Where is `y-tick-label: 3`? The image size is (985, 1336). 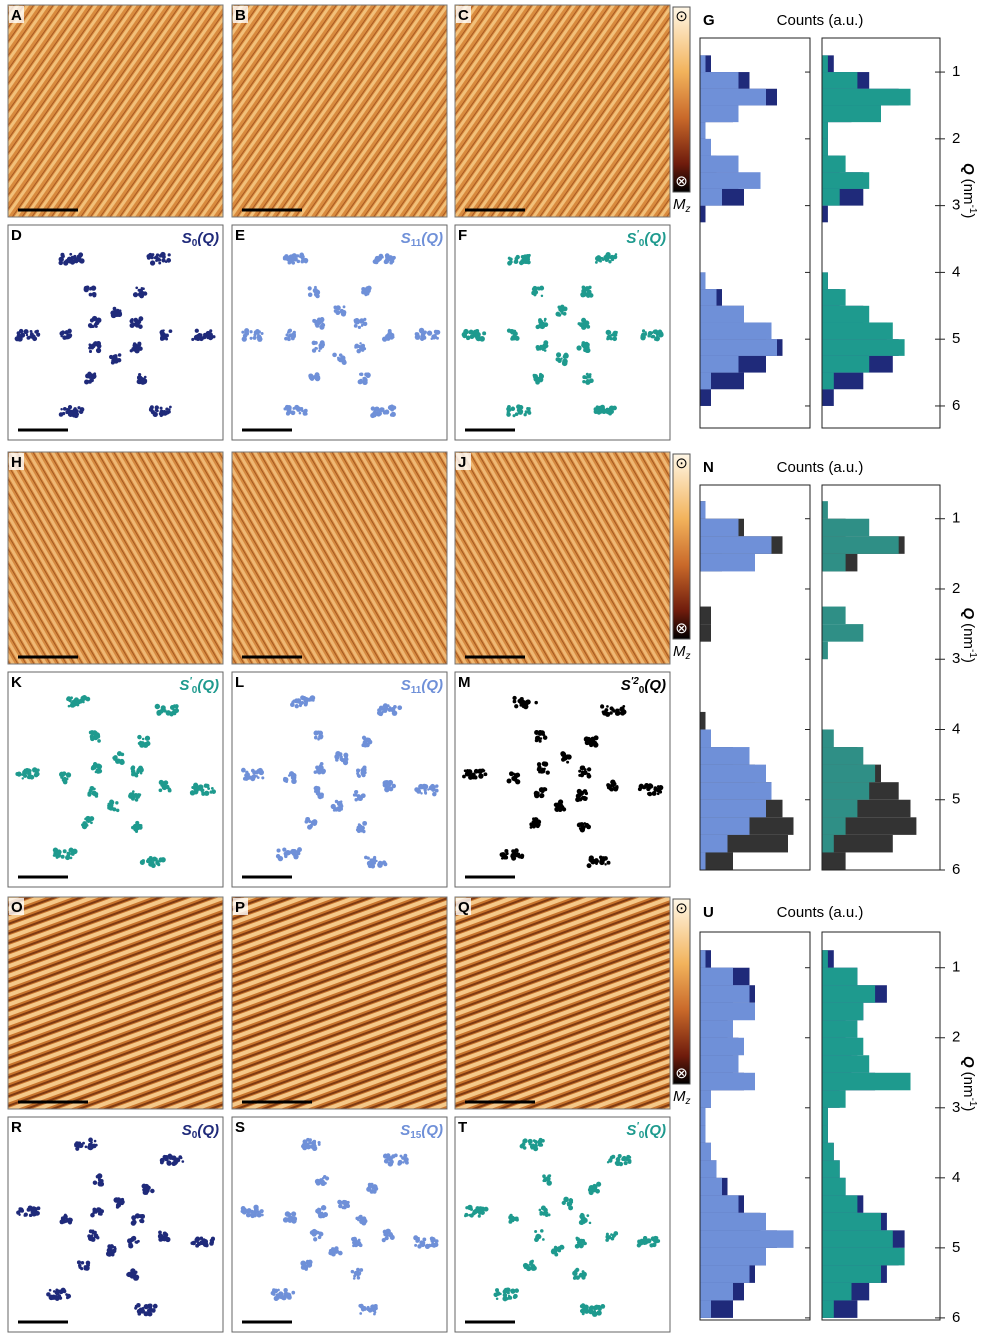
y-tick-label: 3 is located at coordinates (956, 1107).